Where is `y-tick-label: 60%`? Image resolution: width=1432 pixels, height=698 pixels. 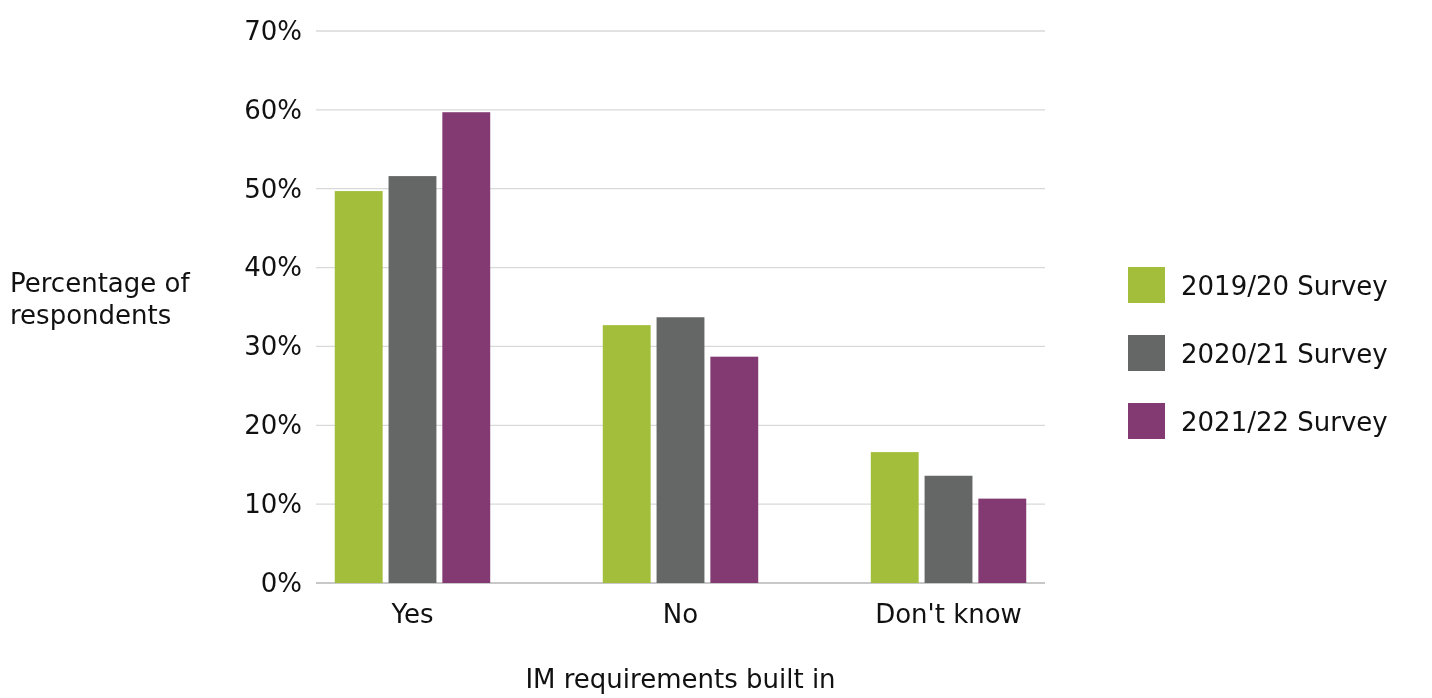 y-tick-label: 60% is located at coordinates (273, 109).